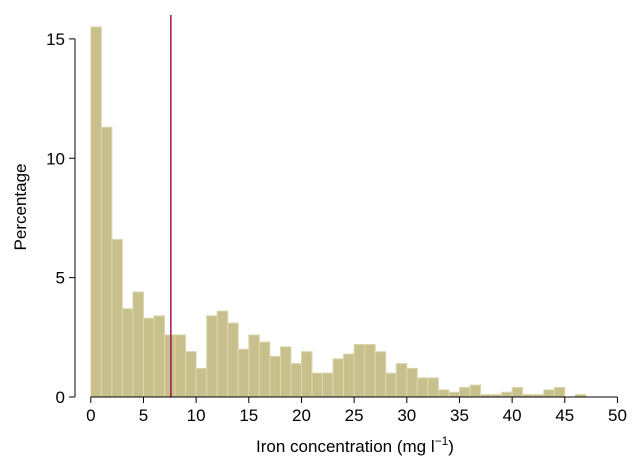 The height and width of the screenshot is (463, 633). I want to click on x-tick-label: 10, so click(196, 415).